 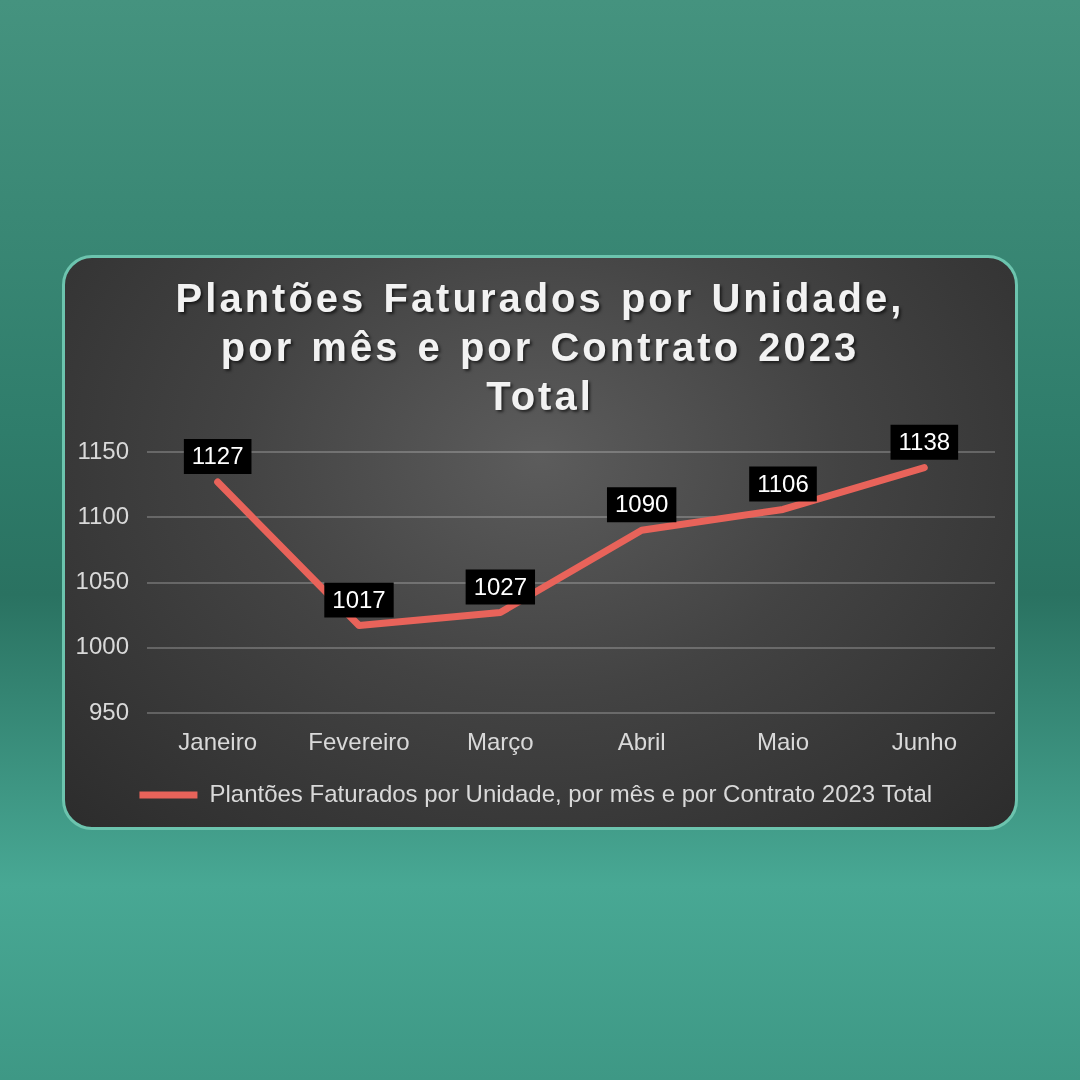 I want to click on x-tick-label: Janeiro, so click(x=218, y=742).